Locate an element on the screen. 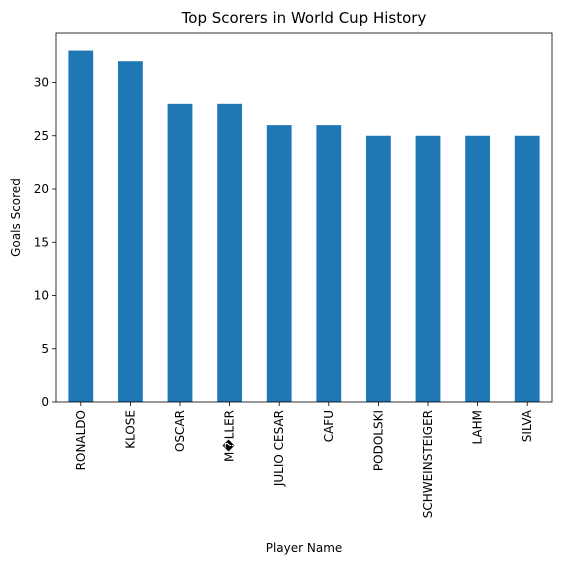 The height and width of the screenshot is (566, 562). x-tick-label-1: KLOSE is located at coordinates (130, 429).